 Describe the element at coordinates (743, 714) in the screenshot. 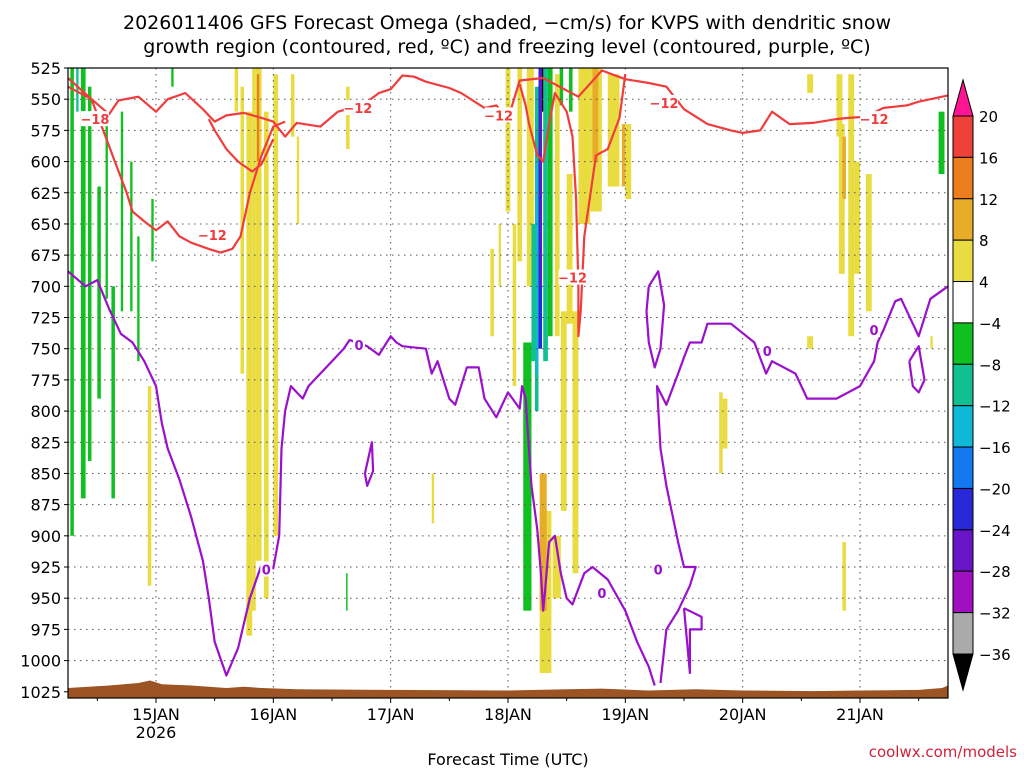

I see `x-tick-label: 20JAN` at that location.